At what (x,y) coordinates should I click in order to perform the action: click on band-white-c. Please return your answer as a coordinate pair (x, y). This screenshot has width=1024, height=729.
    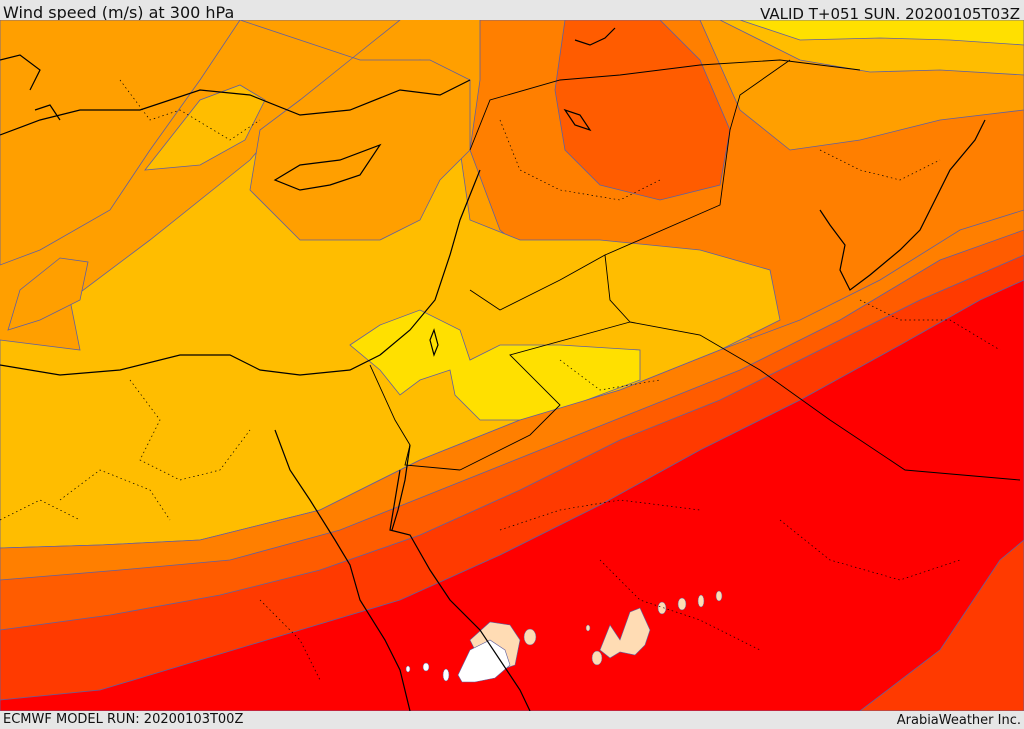
    Looking at the image, I should click on (426, 667).